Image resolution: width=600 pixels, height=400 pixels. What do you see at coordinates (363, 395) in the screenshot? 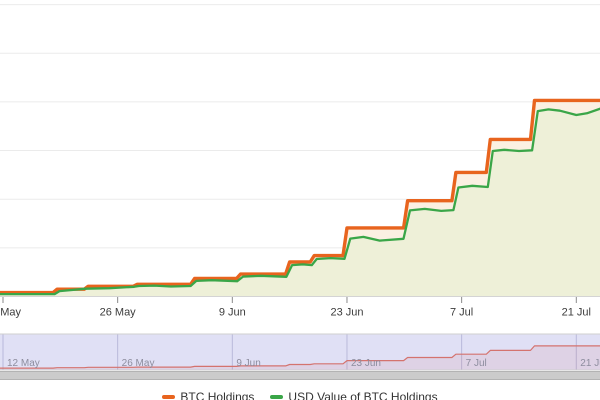
I see `legend-label-usd-value: USD Value of BTC Holdings` at bounding box center [363, 395].